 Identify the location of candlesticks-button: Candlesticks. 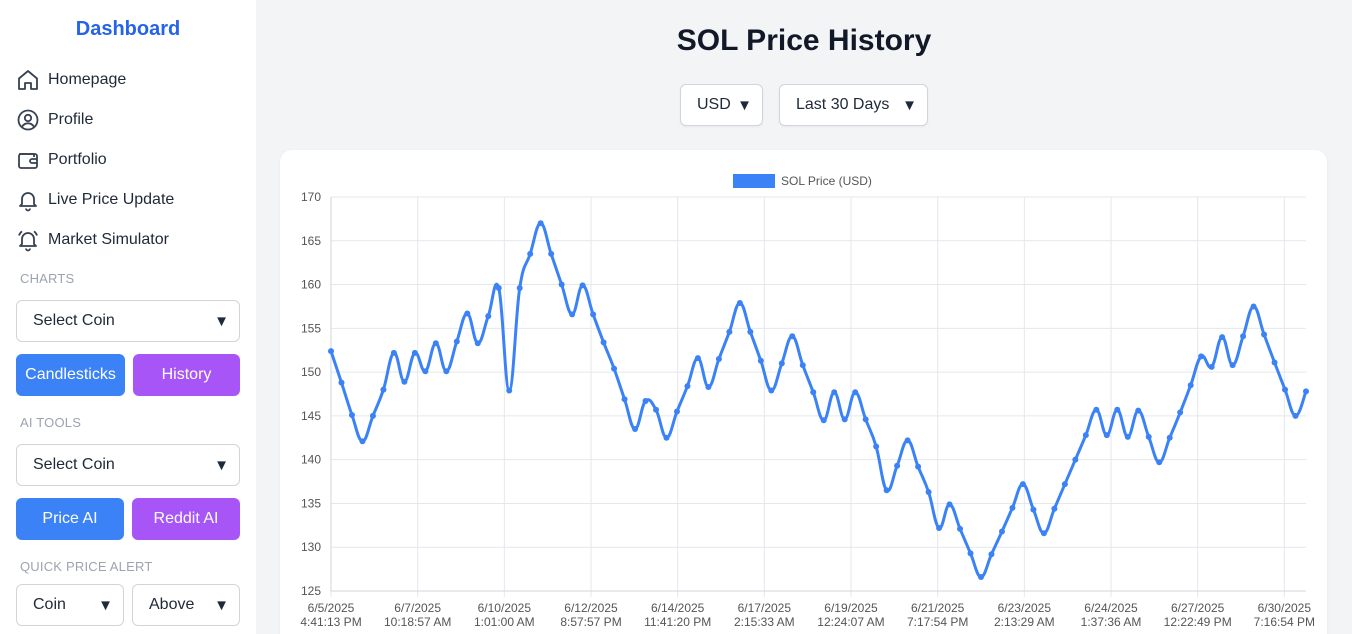
(70, 375).